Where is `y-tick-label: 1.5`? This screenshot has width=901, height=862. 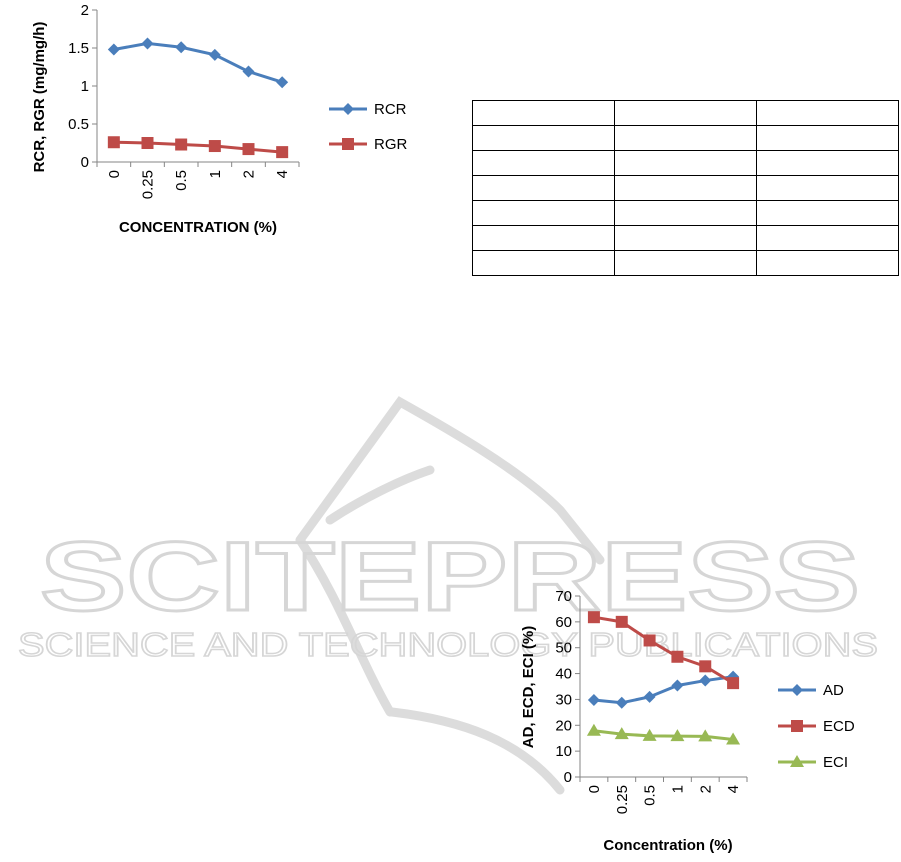
y-tick-label: 1.5 is located at coordinates (78, 48).